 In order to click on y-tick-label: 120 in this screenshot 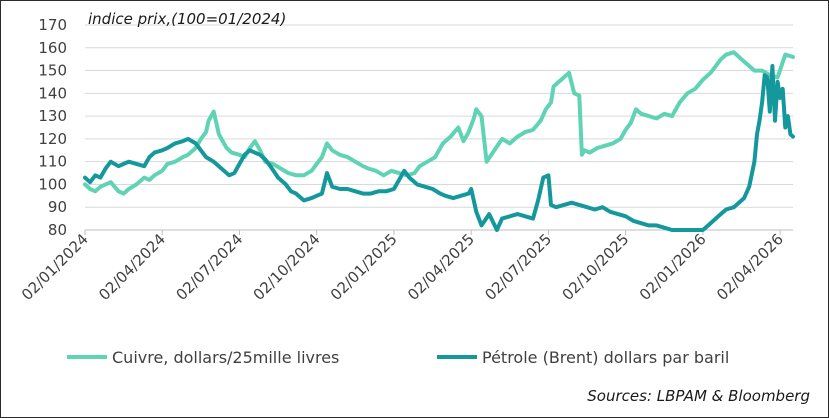, I will do `click(52, 139)`.